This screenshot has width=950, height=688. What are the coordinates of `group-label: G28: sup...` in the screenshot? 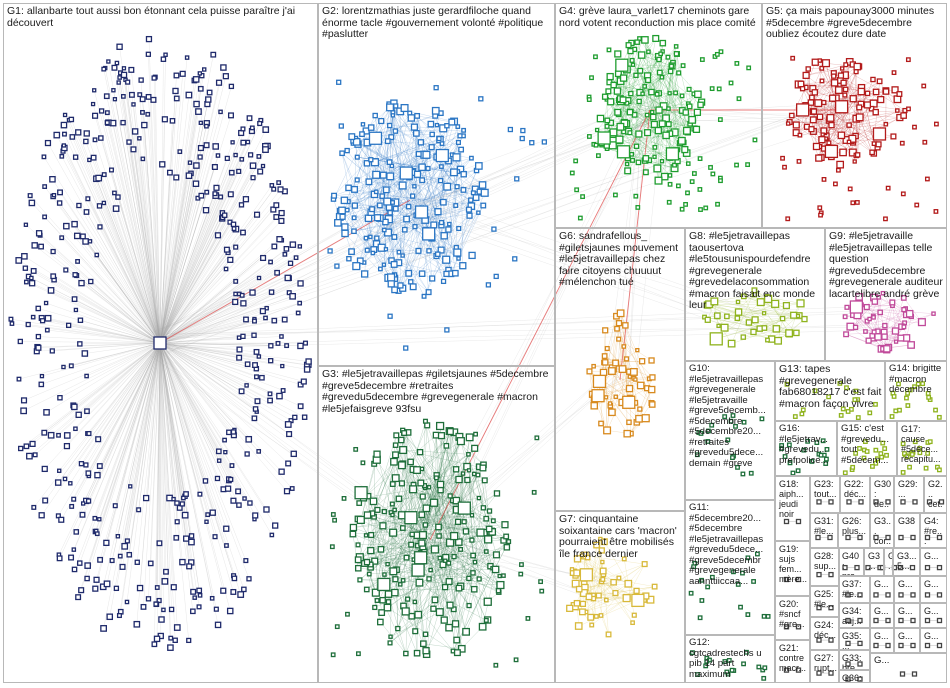 It's located at (825, 561).